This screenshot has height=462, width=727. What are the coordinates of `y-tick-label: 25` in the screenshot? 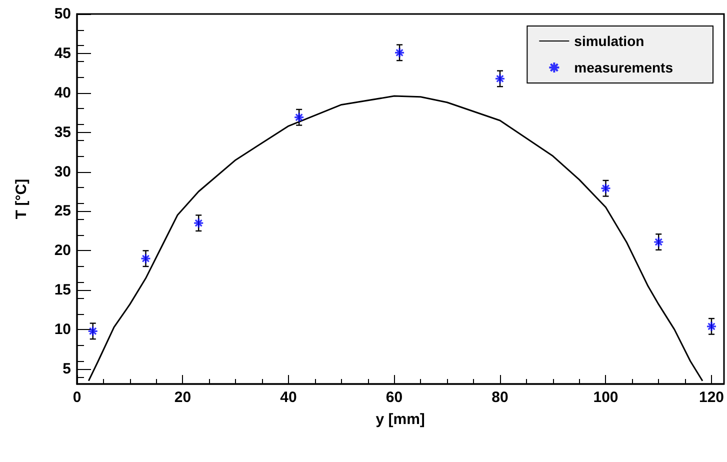 It's located at (62, 211).